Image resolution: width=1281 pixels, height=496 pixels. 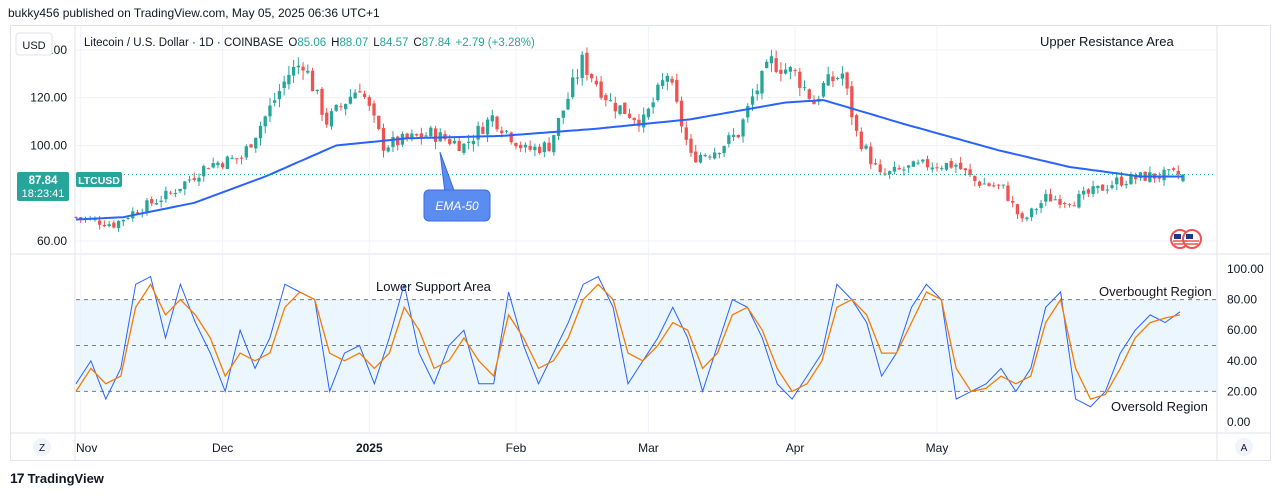 I want to click on price-tag-price: 87.84, so click(x=43, y=181).